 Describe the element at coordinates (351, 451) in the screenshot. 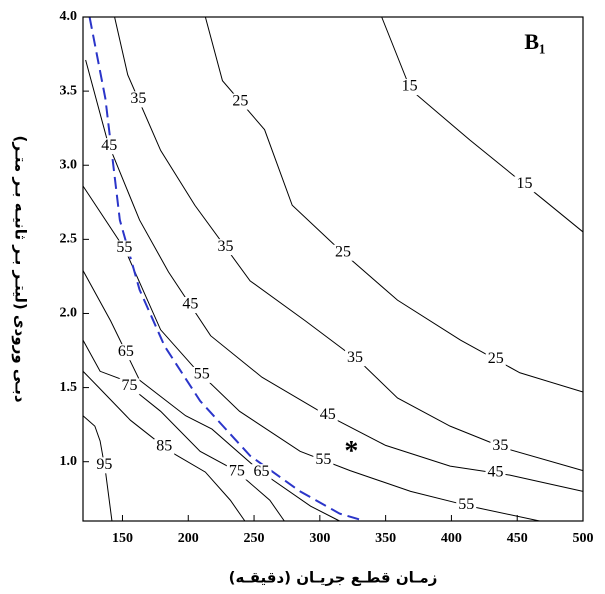

I see `point-marker: *` at that location.